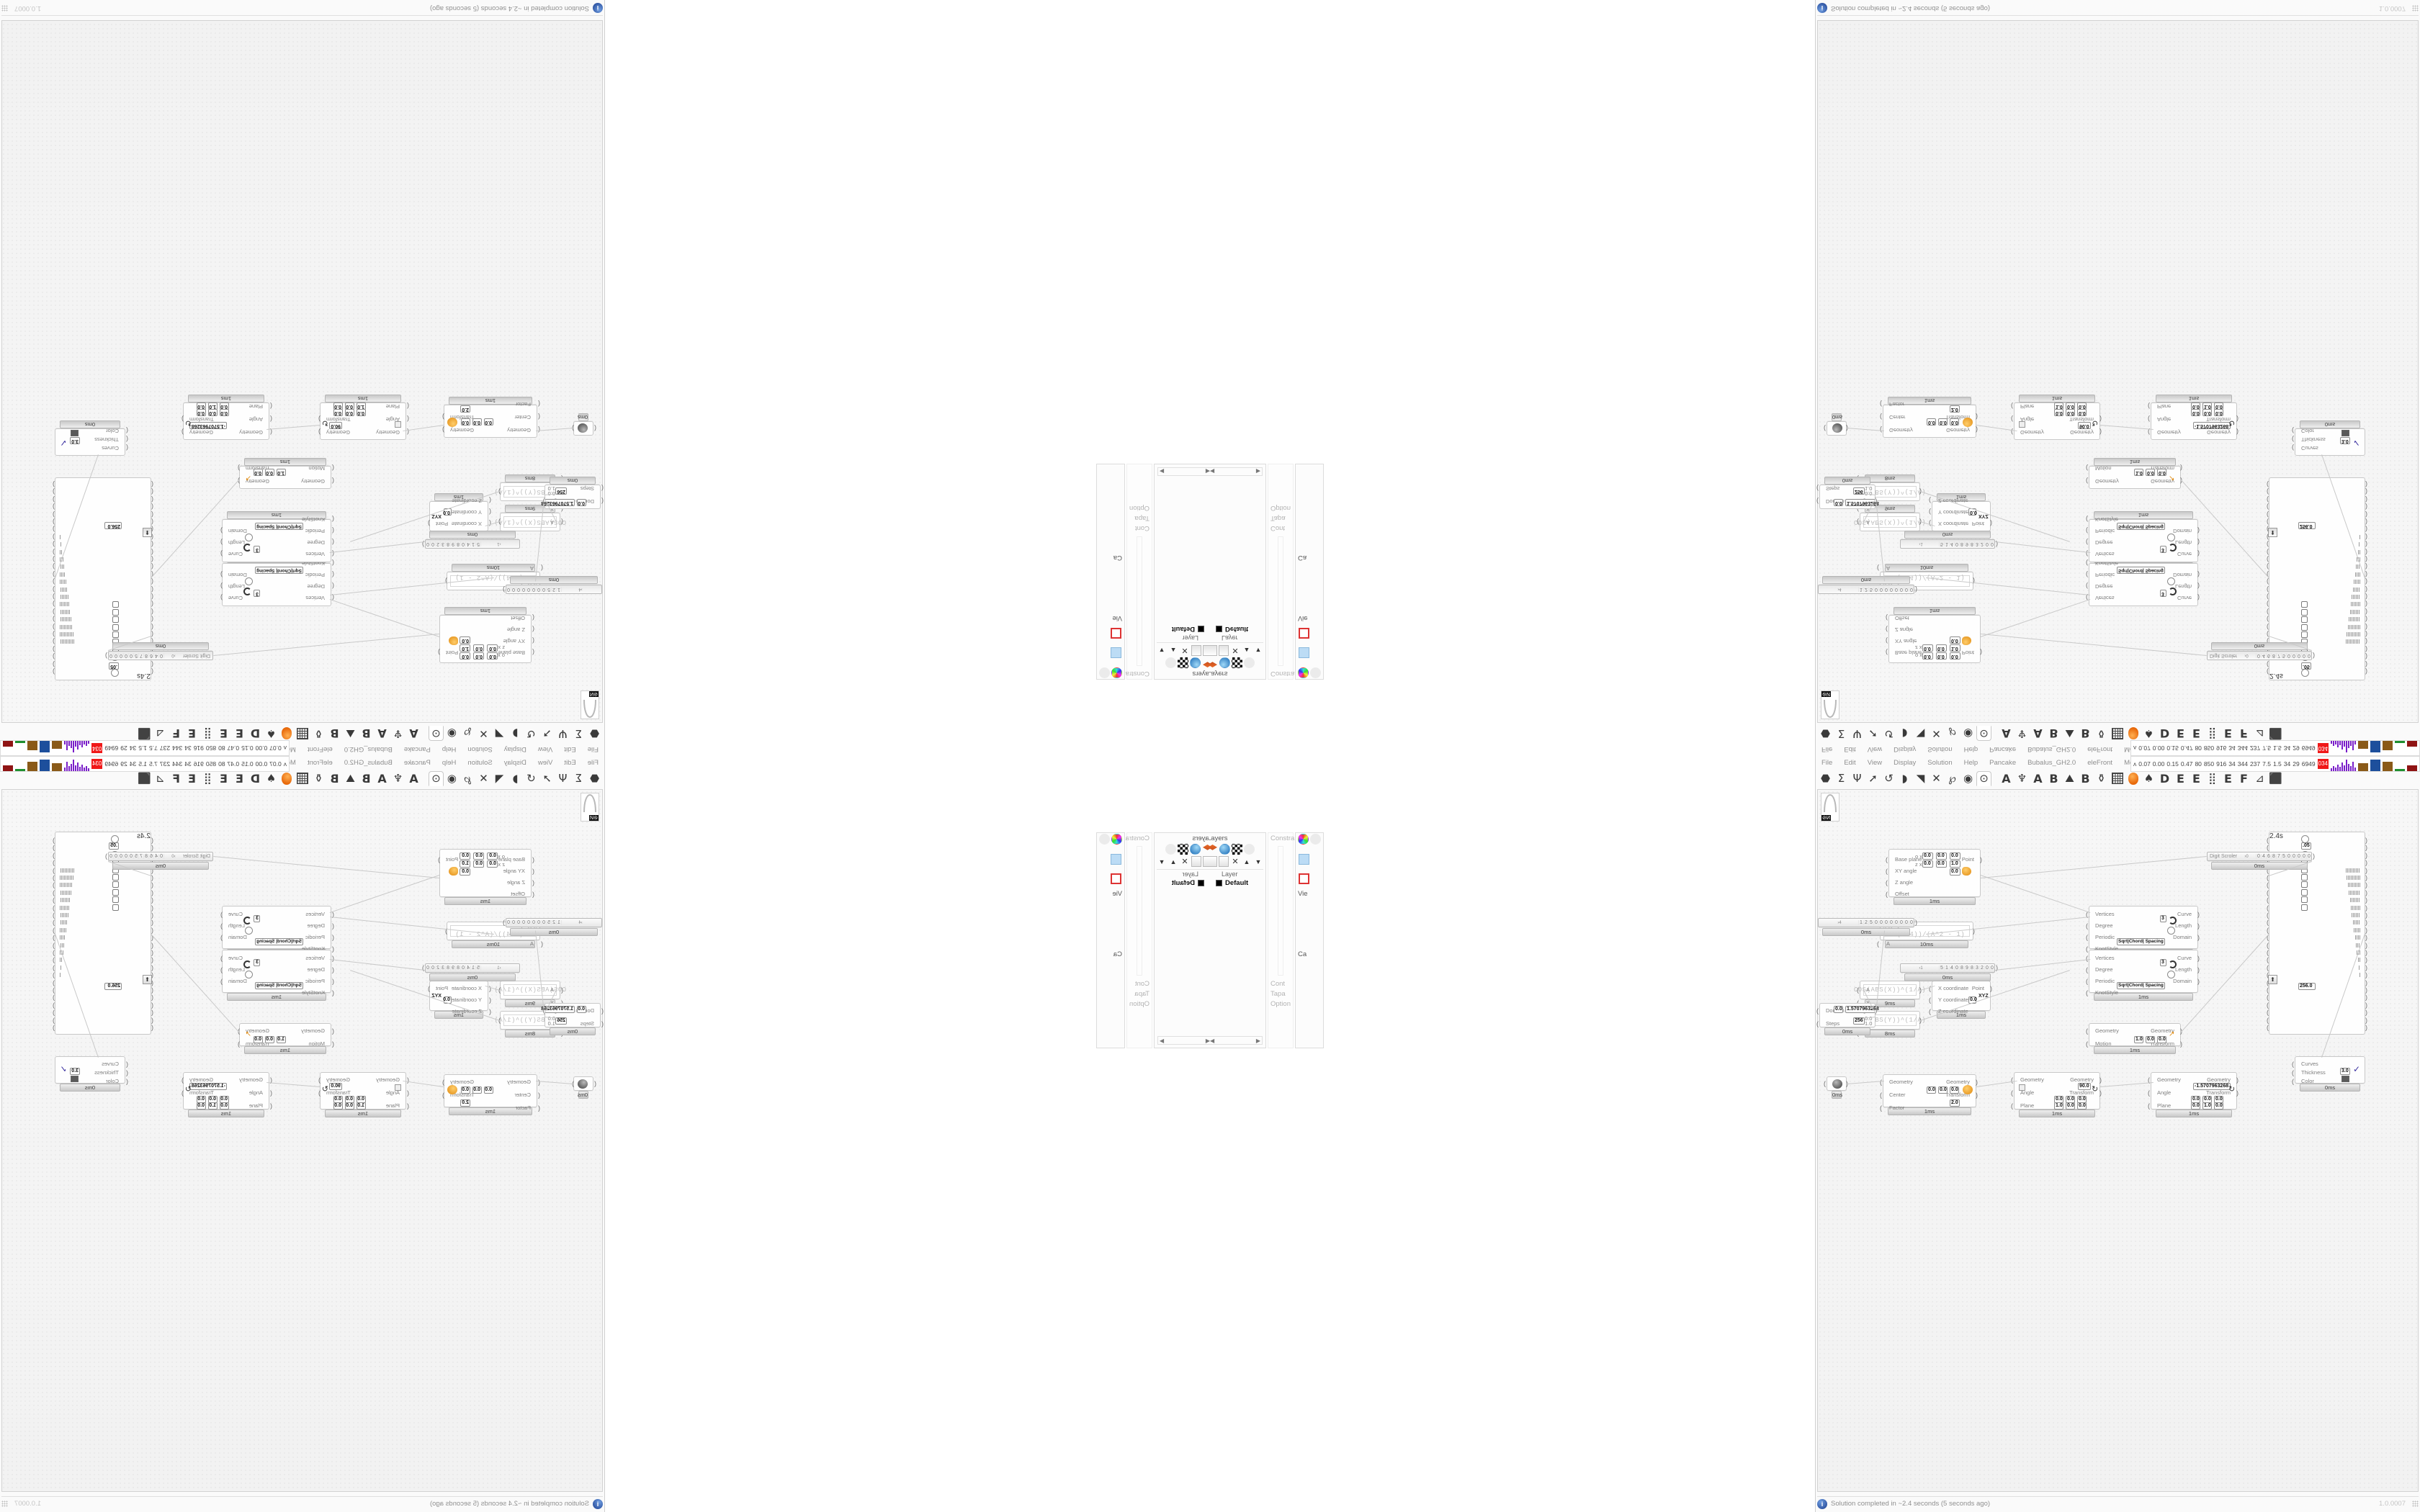 The height and width of the screenshot is (1512, 2420). I want to click on gh-menu-item-bubalus-gh2-0: Bubalus_GH2.0, so click(368, 749).